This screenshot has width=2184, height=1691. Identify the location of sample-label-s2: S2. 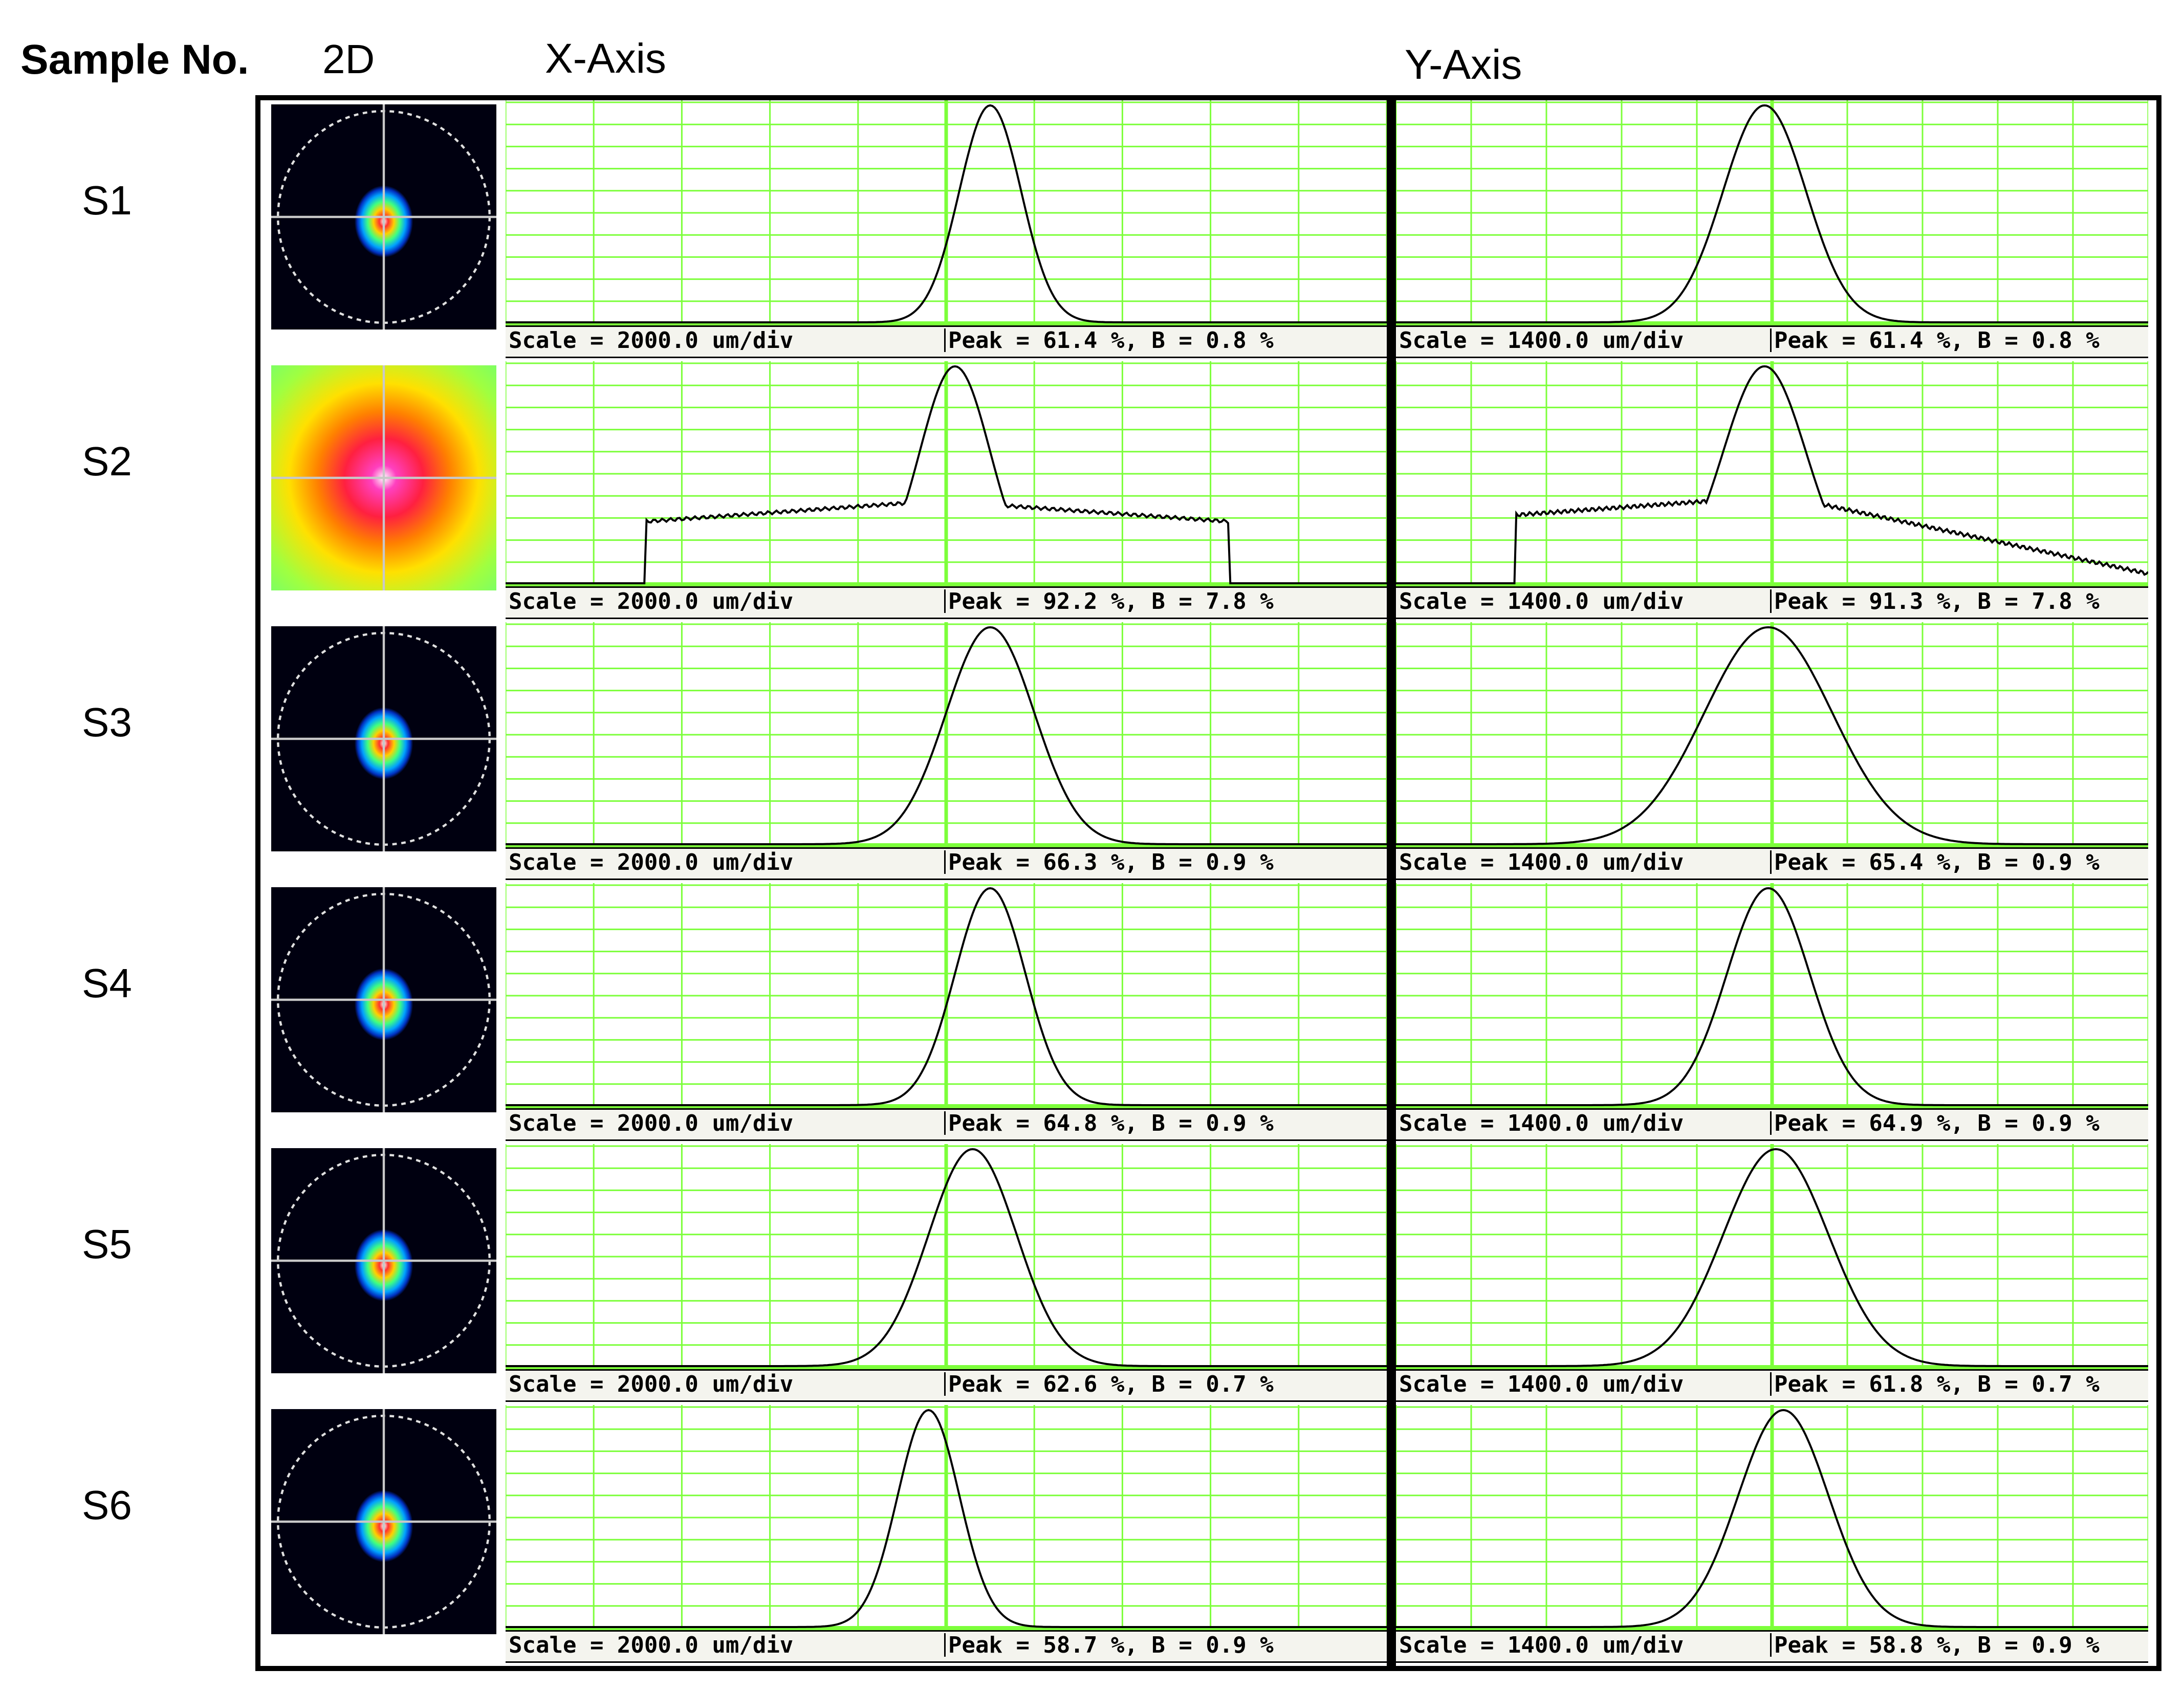
(107, 461).